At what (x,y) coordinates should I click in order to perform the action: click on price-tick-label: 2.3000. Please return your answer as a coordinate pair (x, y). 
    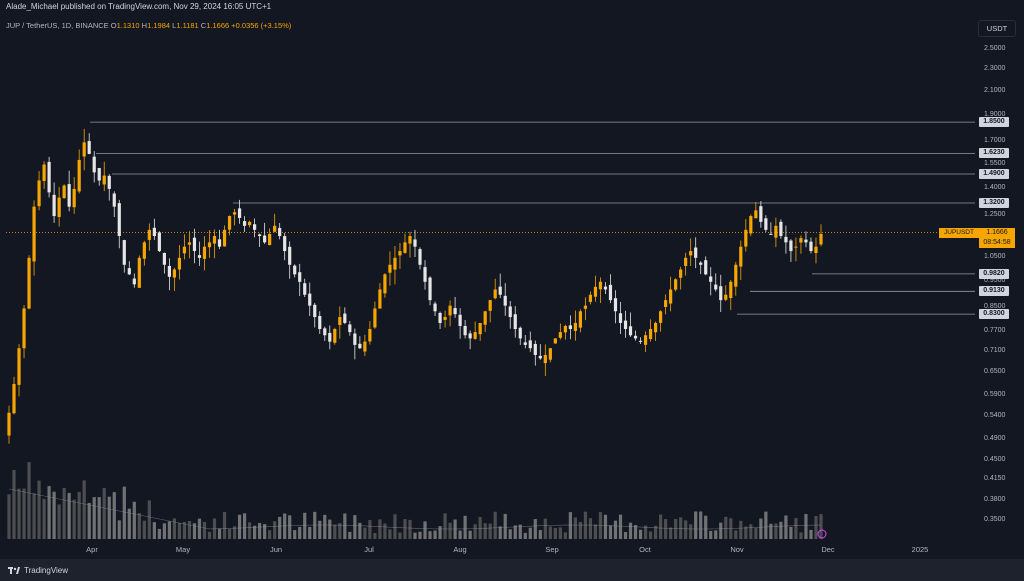
    Looking at the image, I should click on (995, 68).